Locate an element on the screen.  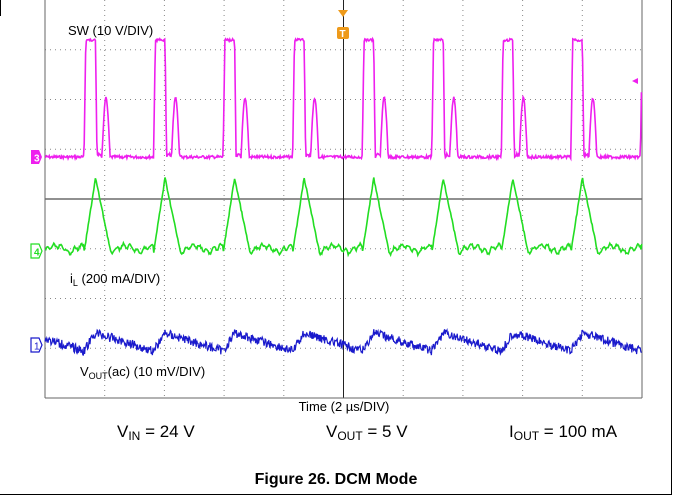
svg-text: 3 is located at coordinates (37, 159).